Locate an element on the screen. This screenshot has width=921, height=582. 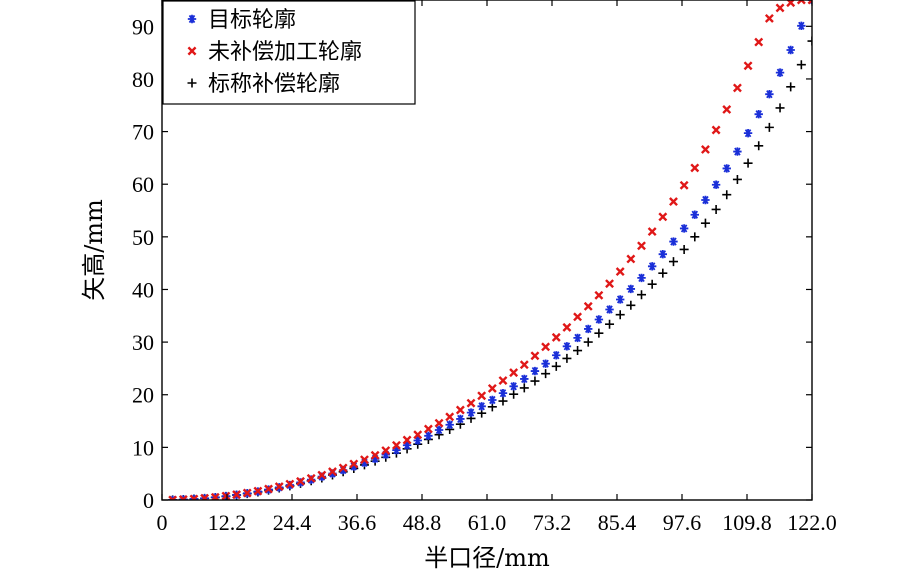
legend-label: 标称补偿轮廓 is located at coordinates (274, 84).